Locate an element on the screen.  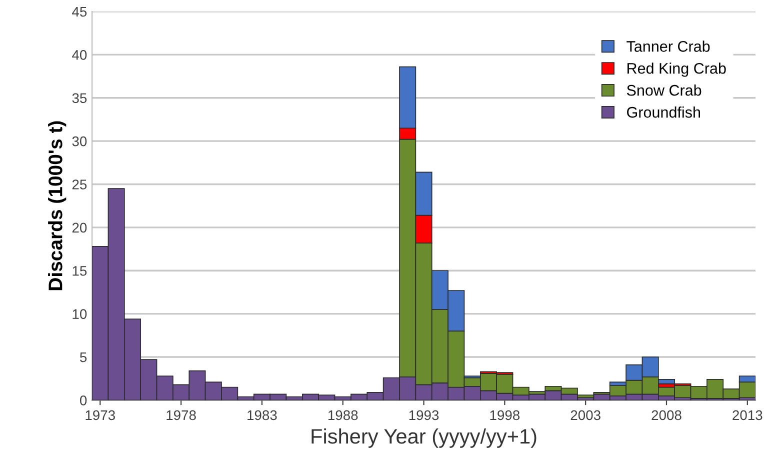
y-tick-label: 45 is located at coordinates (79, 11).